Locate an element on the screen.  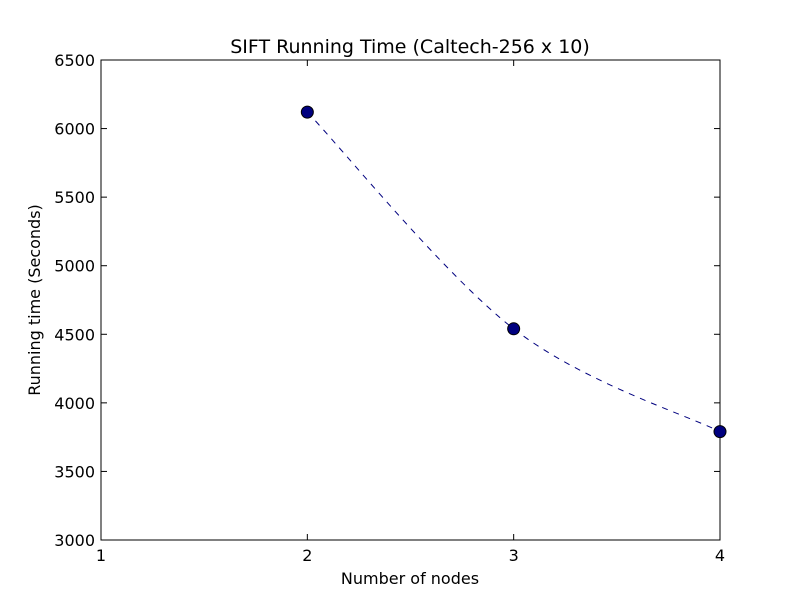
x-tick-label-1: 2 is located at coordinates (307, 555).